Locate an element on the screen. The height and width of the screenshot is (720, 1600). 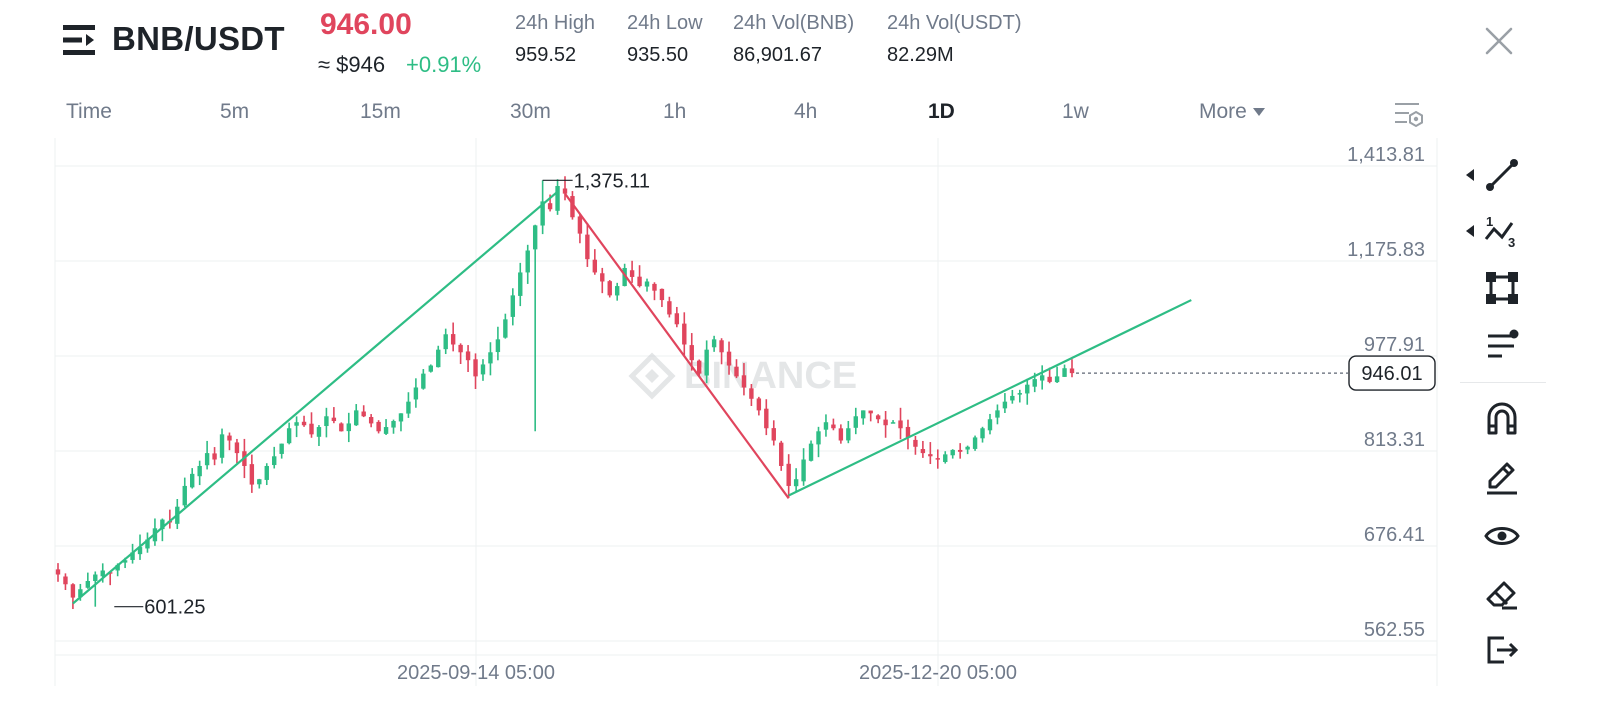
binance-watermark: BINANCE is located at coordinates (742, 376).